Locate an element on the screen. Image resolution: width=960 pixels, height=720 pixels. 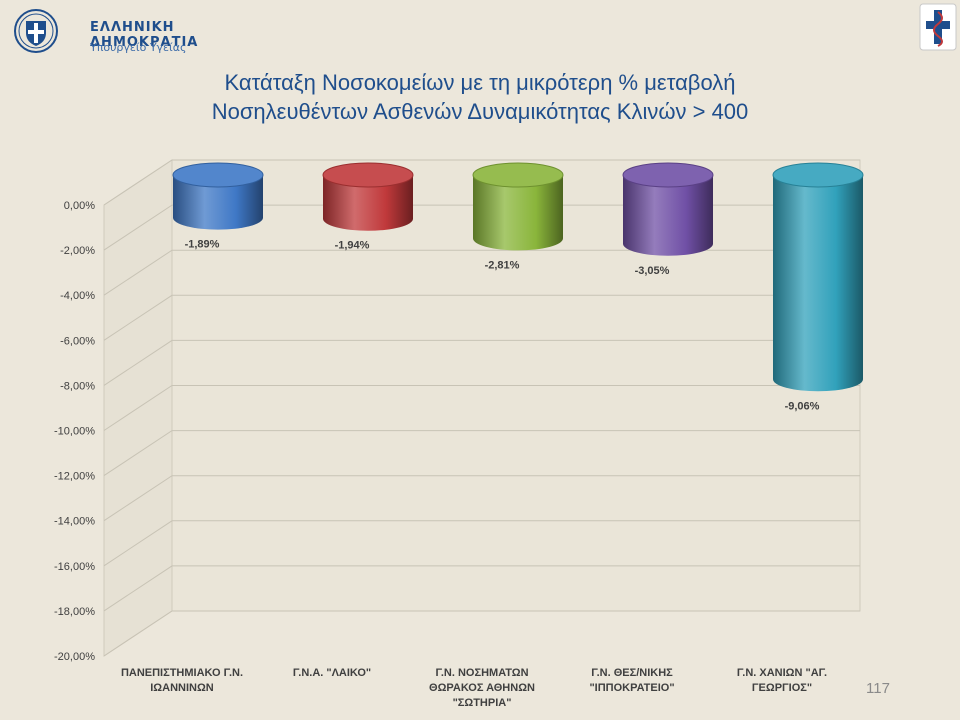
government-logo: ΕΛΛΗΝΙΚΗ ΔΗΜΟΚΡΑΤΙΑ Υπουργείο Υγείας is located at coordinates (130, 31).